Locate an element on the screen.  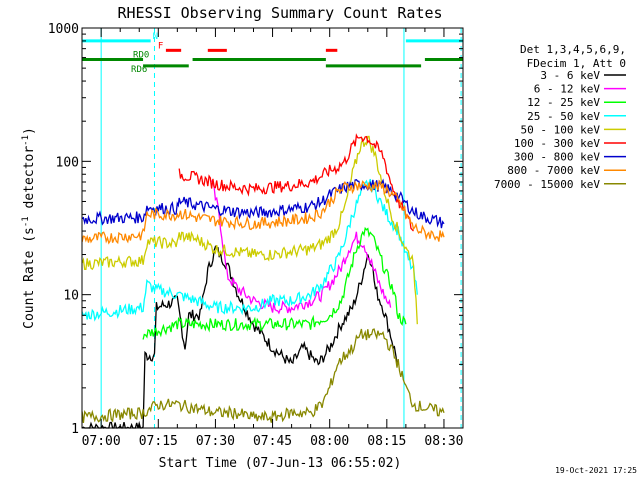
x-tick-label: 07:30 is located at coordinates (215, 441).